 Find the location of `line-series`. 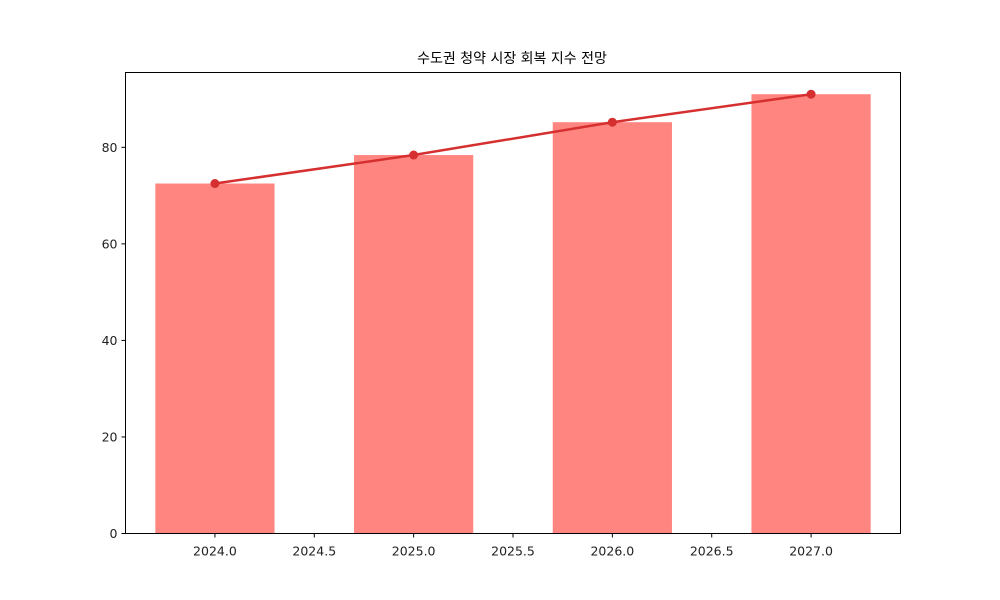

line-series is located at coordinates (513, 139).